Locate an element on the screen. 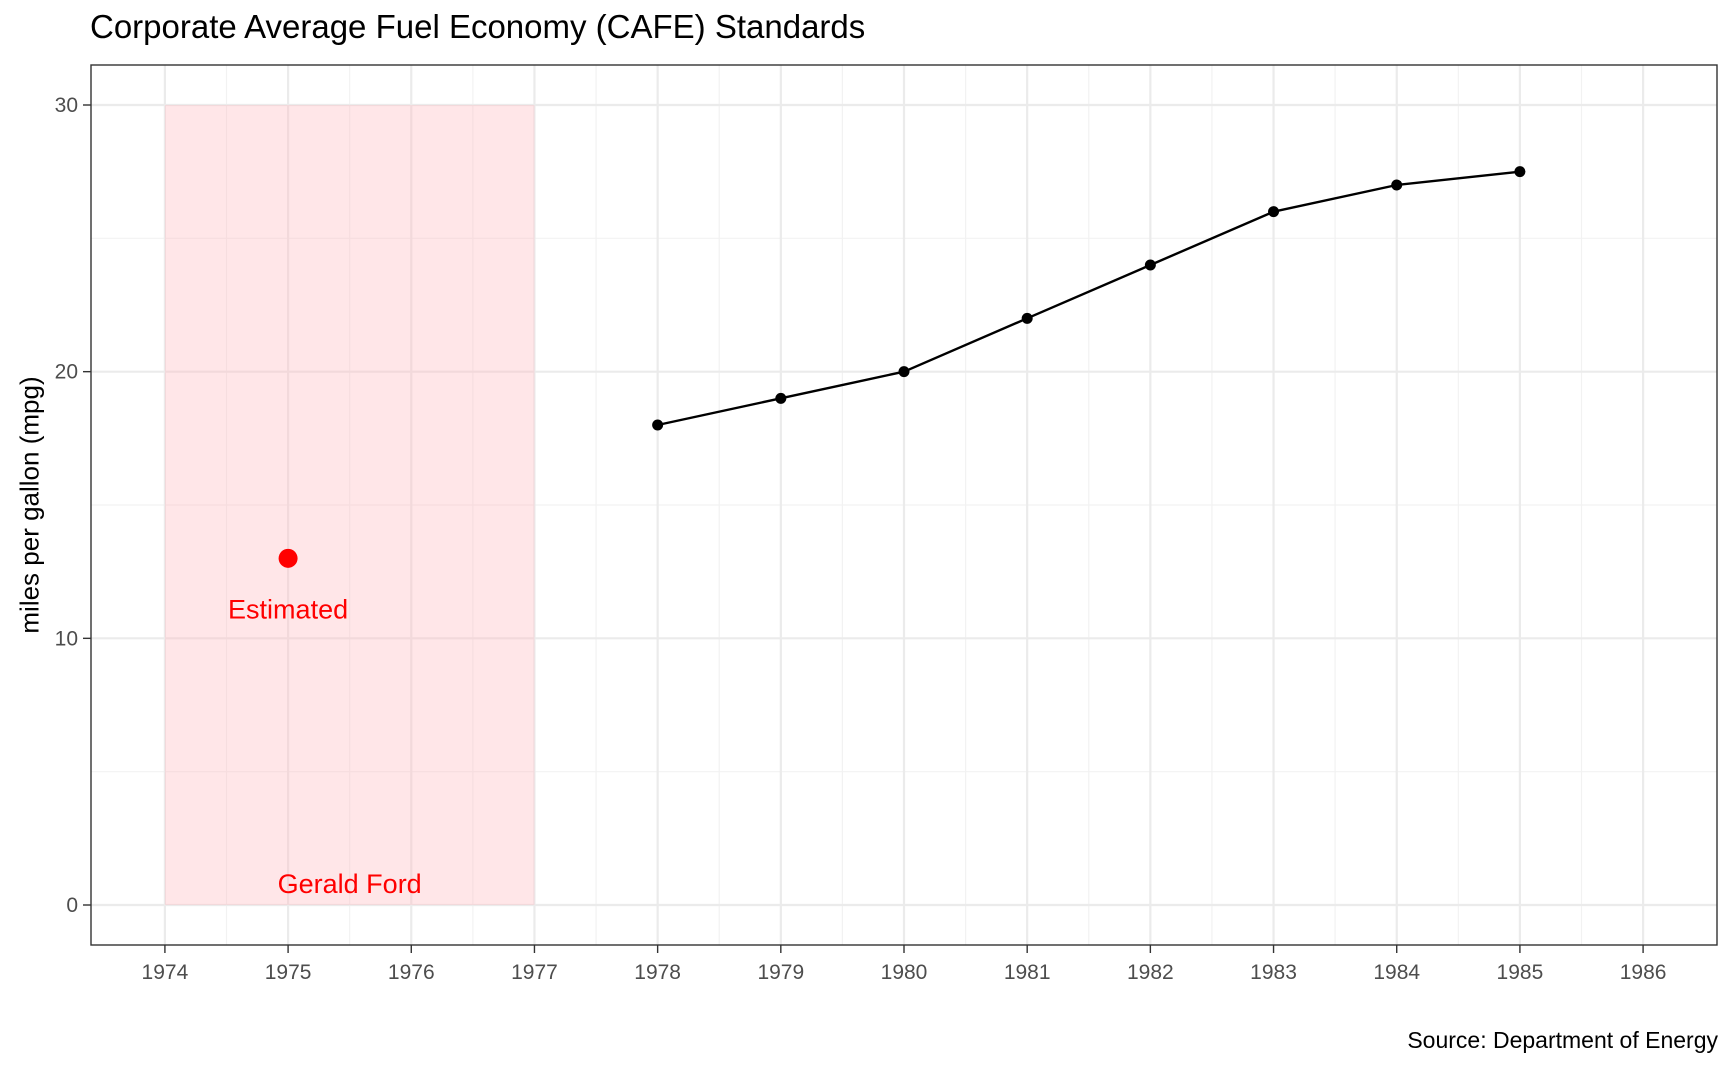 This screenshot has width=1728, height=1067. data-point-1978 is located at coordinates (658, 425).